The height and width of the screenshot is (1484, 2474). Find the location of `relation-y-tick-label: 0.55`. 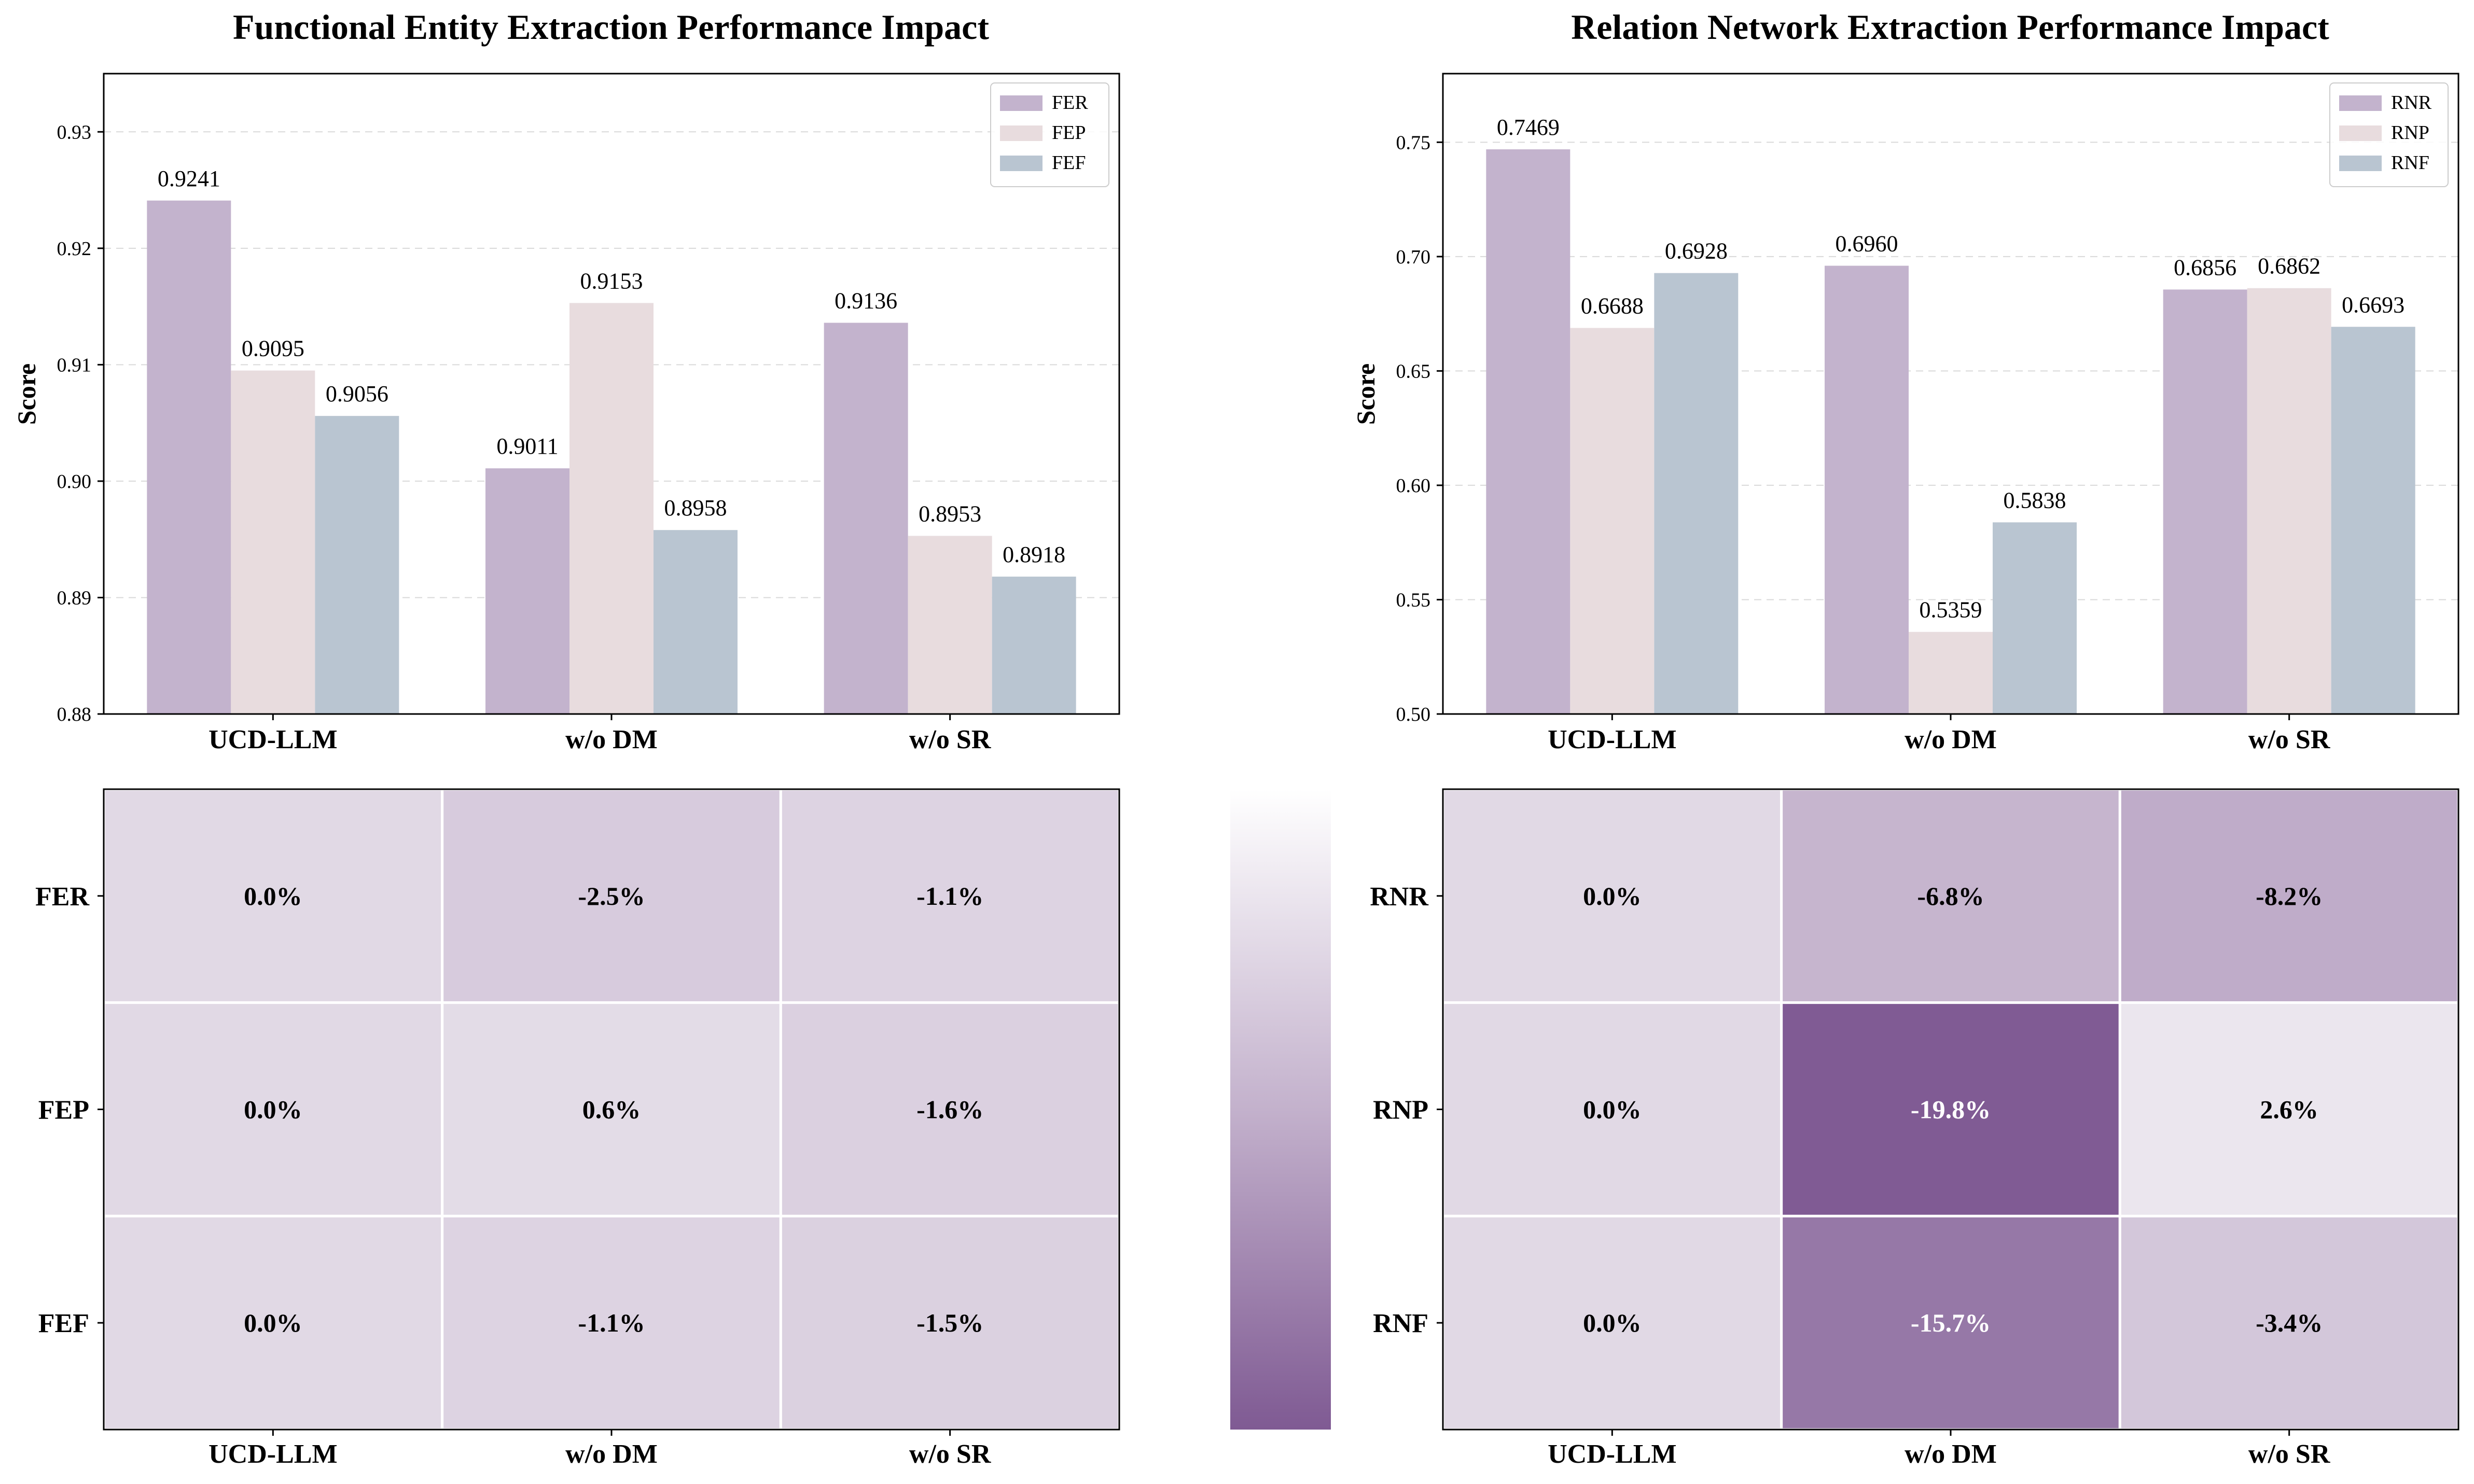

relation-y-tick-label: 0.55 is located at coordinates (1413, 600).